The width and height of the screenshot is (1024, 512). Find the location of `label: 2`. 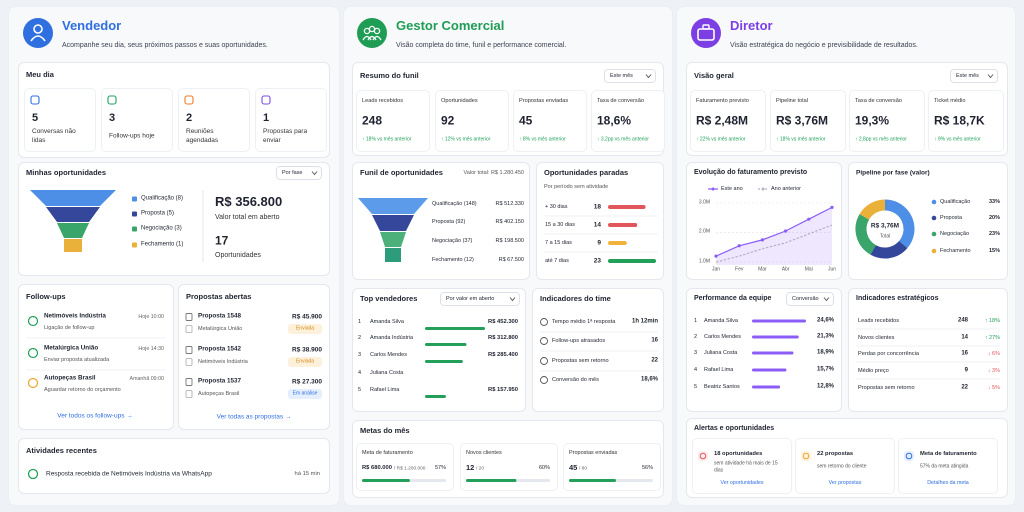

label: 2 is located at coordinates (360, 337).